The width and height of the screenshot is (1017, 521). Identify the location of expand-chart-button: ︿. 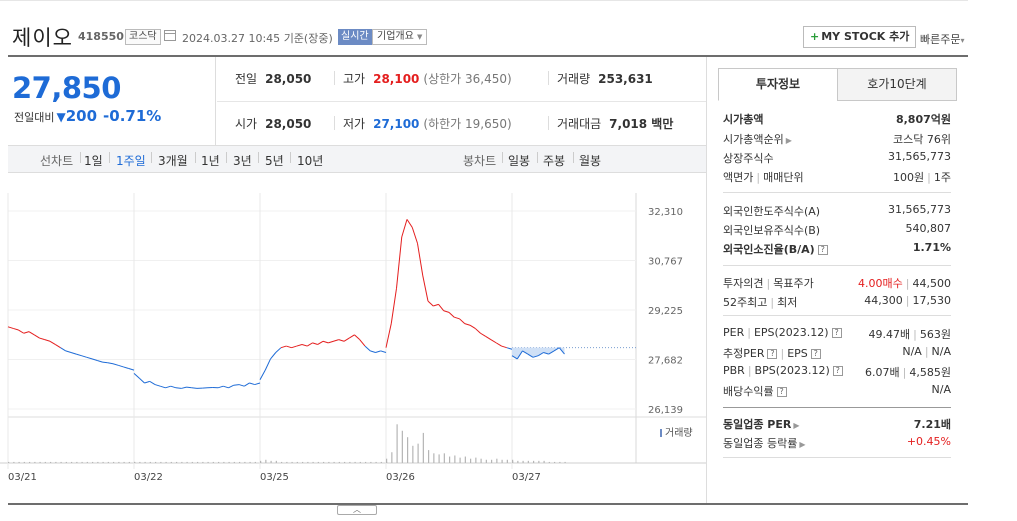
(357, 510).